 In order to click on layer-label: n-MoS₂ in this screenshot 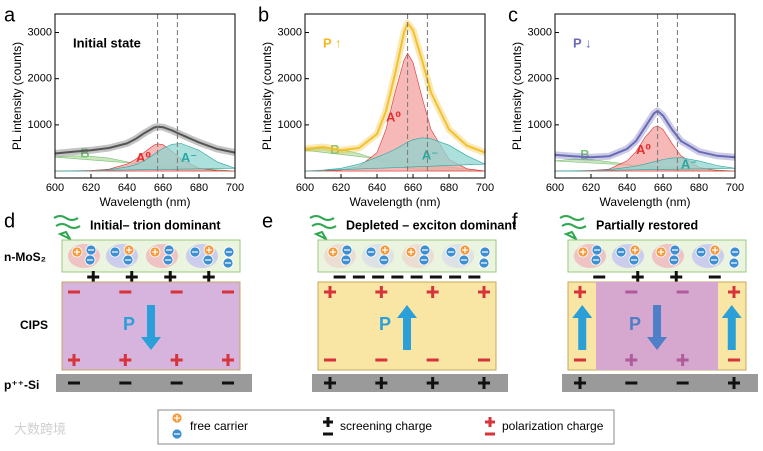, I will do `click(25, 257)`.